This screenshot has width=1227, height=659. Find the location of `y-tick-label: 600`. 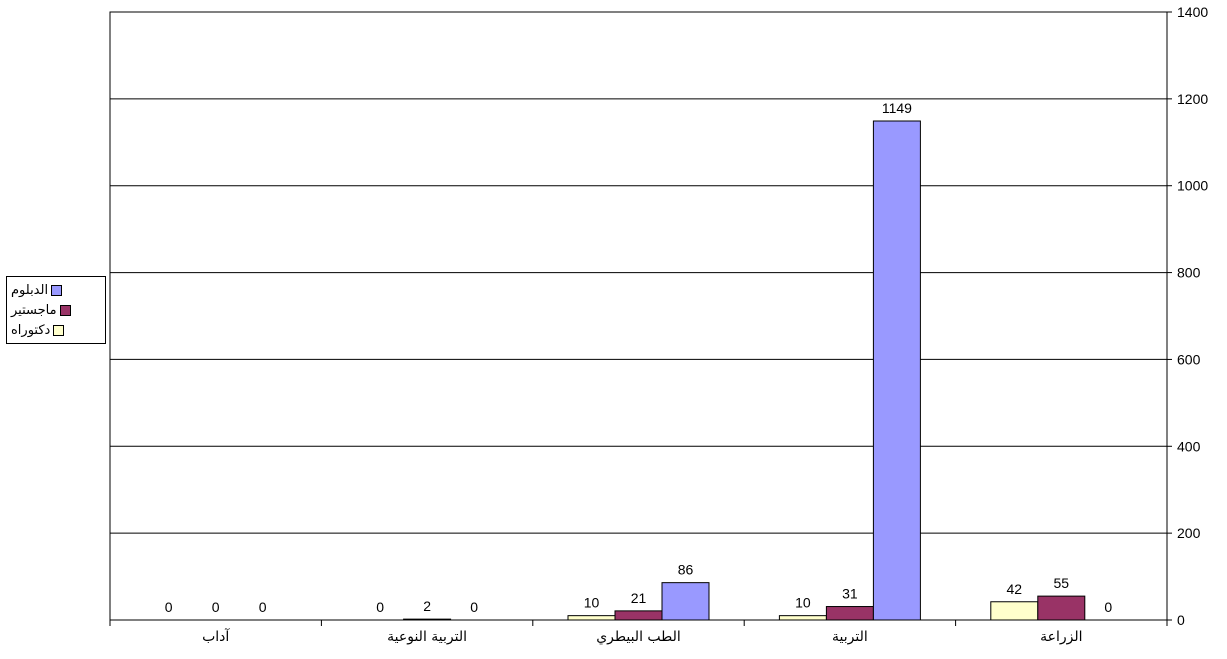

y-tick-label: 600 is located at coordinates (1189, 359).